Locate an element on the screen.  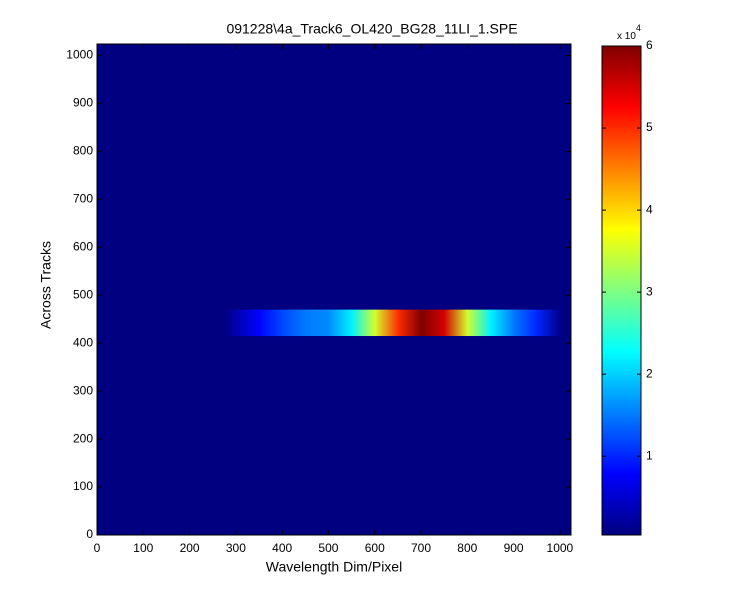
x-tick-label: 500 is located at coordinates (328, 548).